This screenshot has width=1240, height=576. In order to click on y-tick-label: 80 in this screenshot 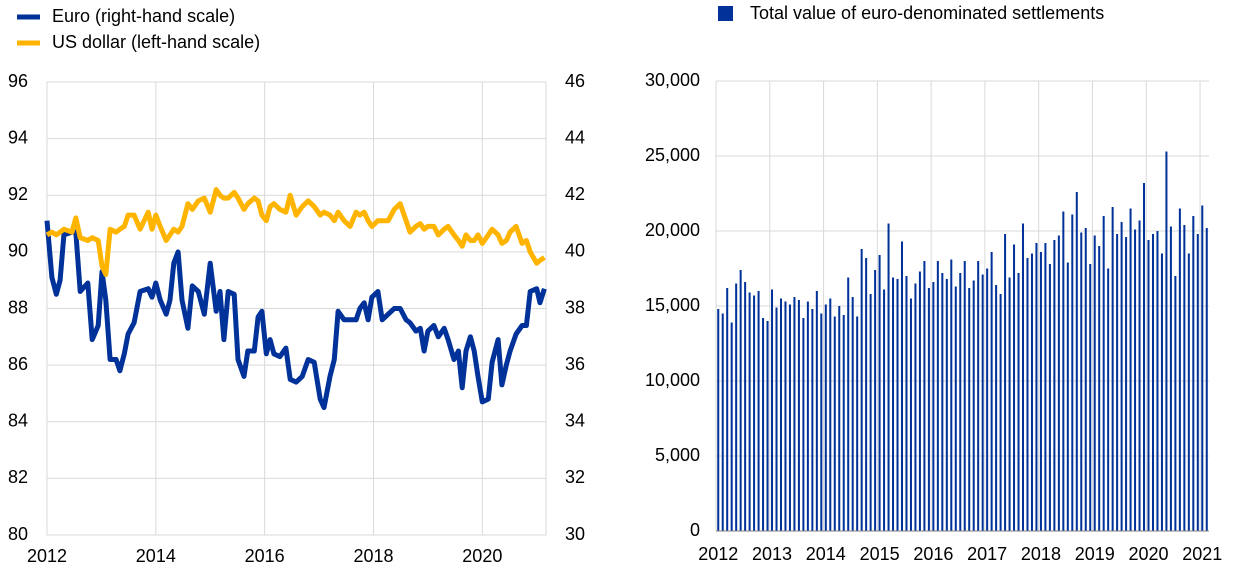, I will do `click(18, 534)`.